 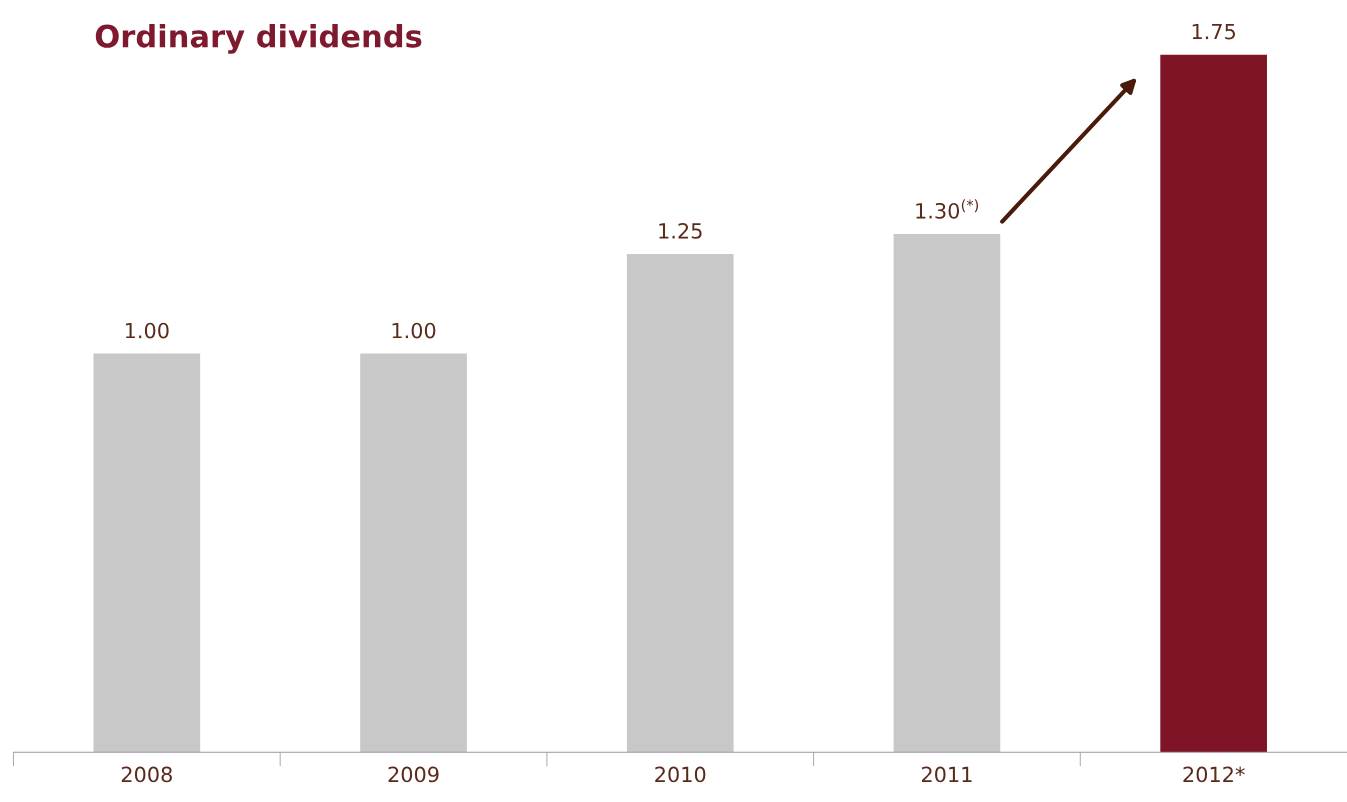 What do you see at coordinates (1214, 31) in the screenshot?
I see `data-label: 1.75` at bounding box center [1214, 31].